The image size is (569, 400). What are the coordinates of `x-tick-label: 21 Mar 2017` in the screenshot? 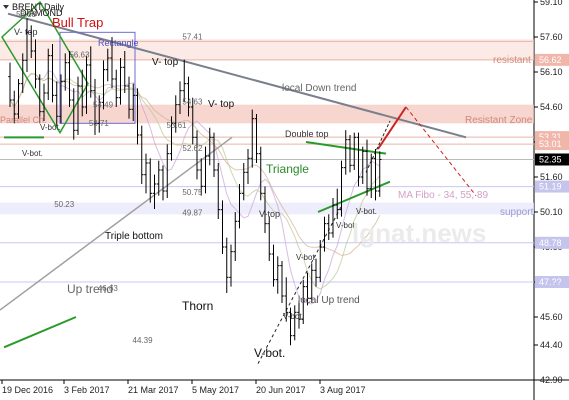 It's located at (153, 390).